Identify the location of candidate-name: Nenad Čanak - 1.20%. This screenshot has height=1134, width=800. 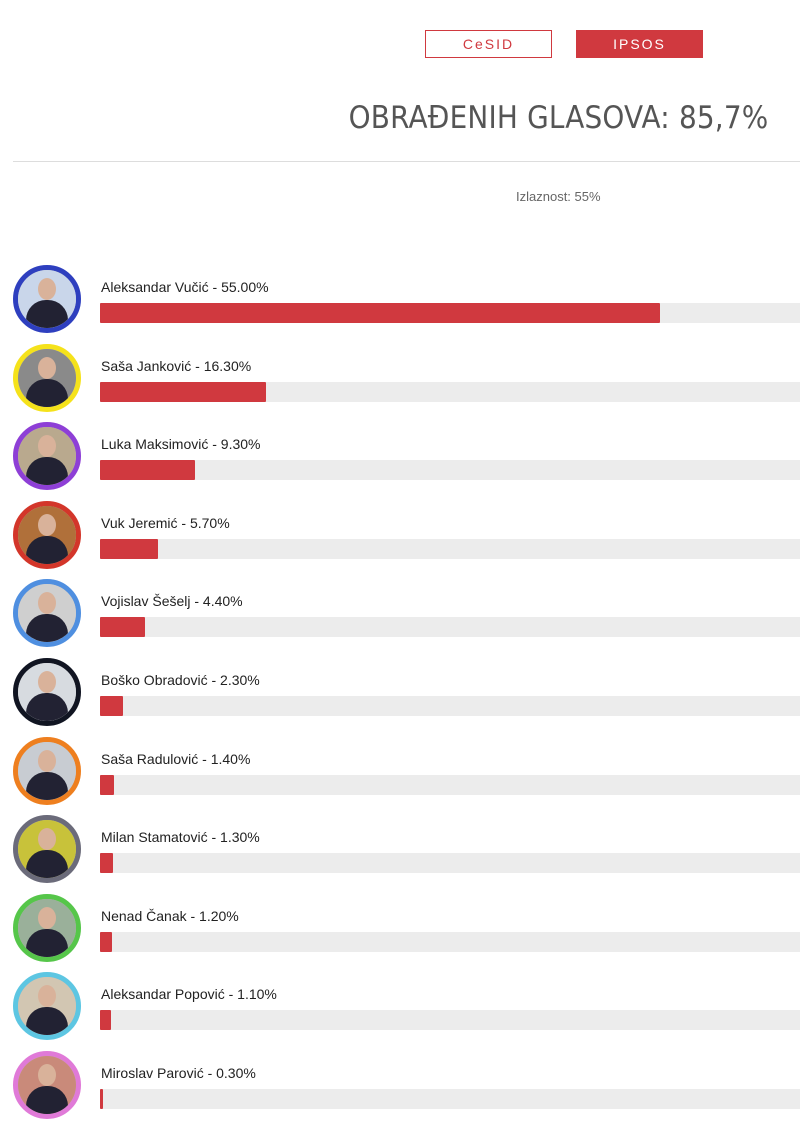
(170, 915).